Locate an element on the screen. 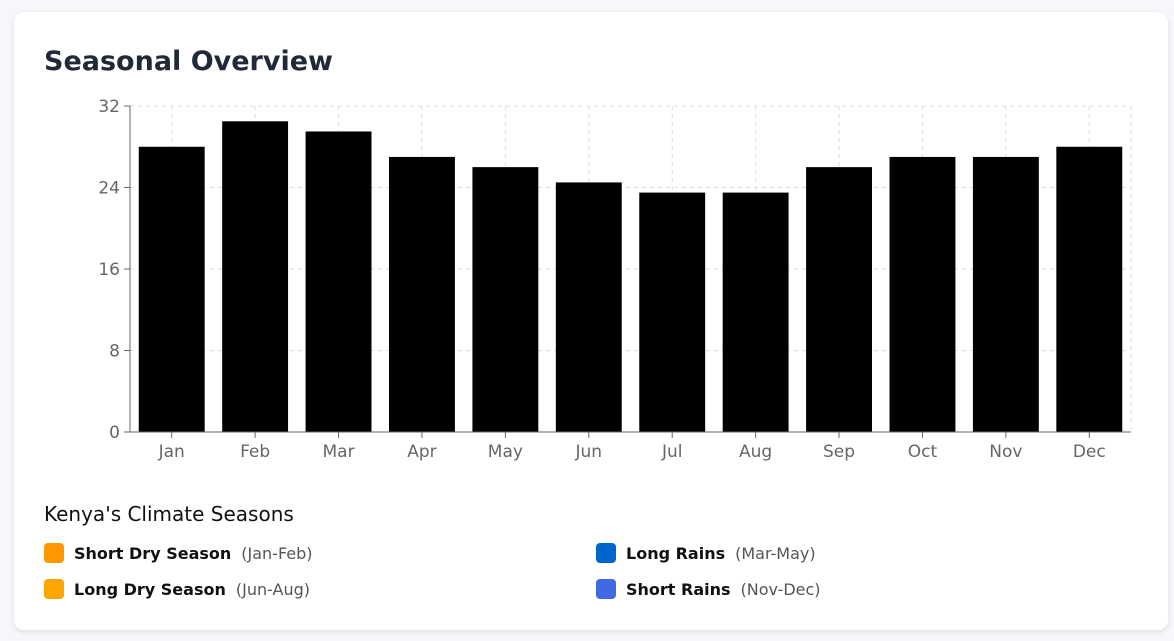 The image size is (1174, 641). x-tick-label: Oct is located at coordinates (923, 452).